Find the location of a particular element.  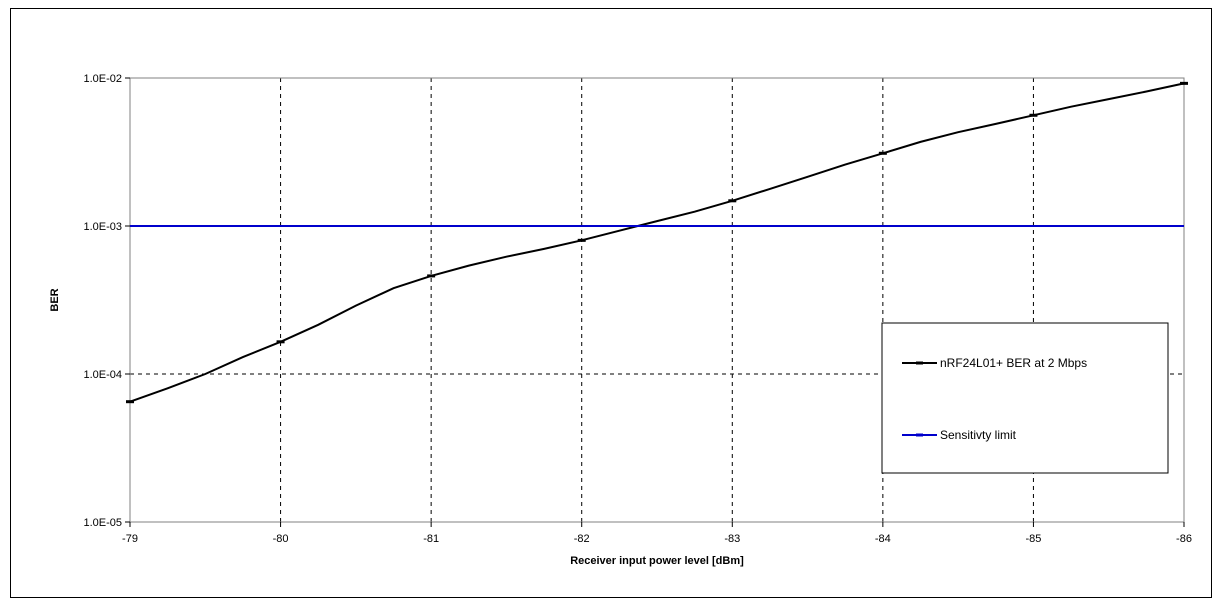

x-tick-label: -80 is located at coordinates (281, 539).